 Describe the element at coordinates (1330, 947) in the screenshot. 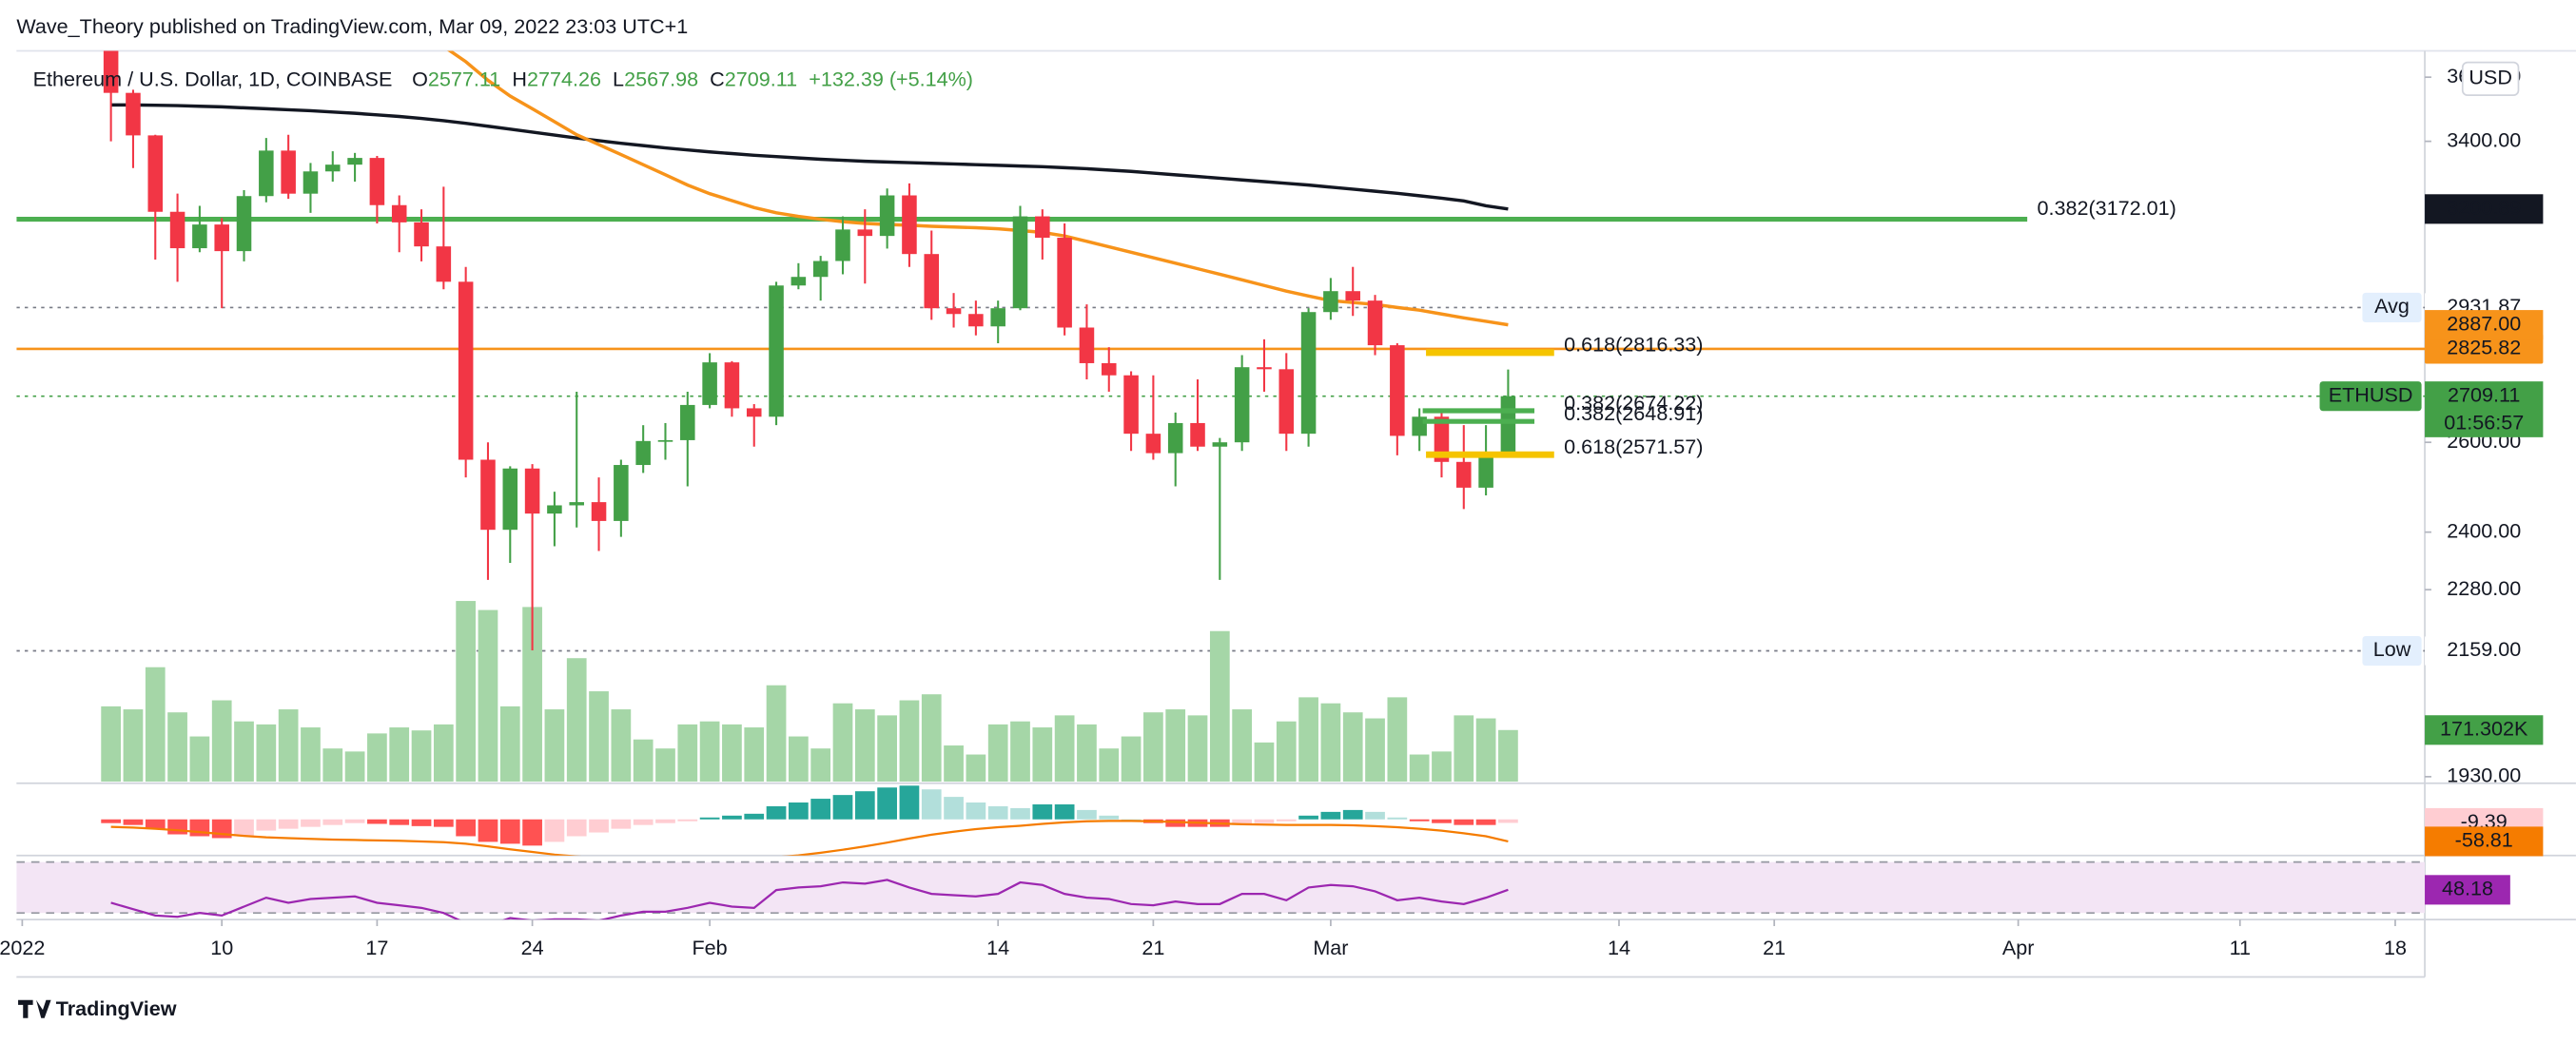

I see `x-tick-label: Mar` at that location.